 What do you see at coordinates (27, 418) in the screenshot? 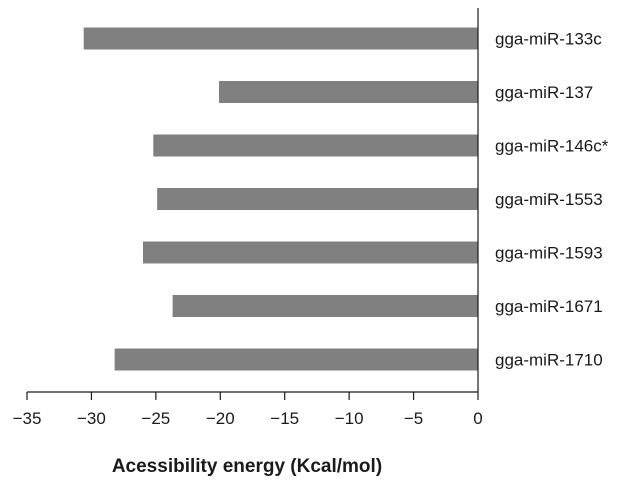
I see `x-tick-label: −35` at bounding box center [27, 418].